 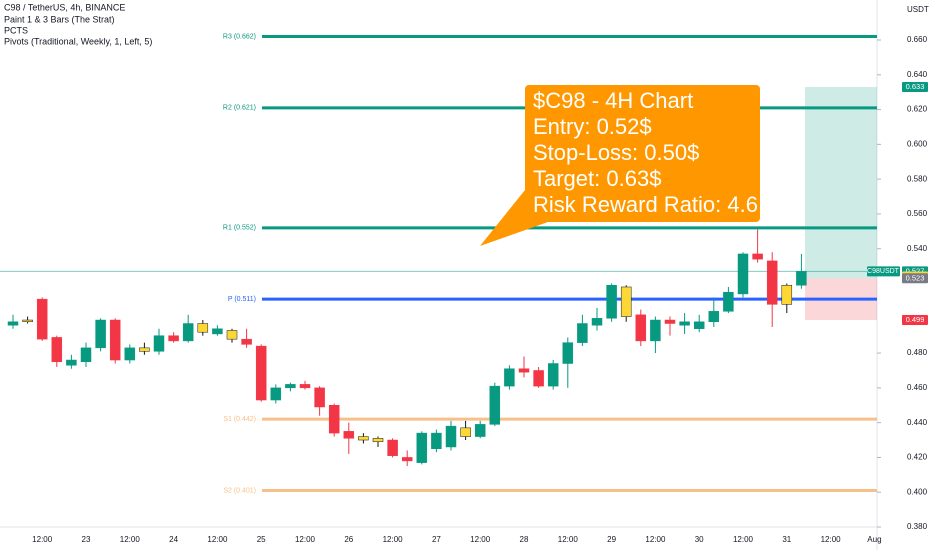 I want to click on y-tick-label: 0.460, so click(x=917, y=387).